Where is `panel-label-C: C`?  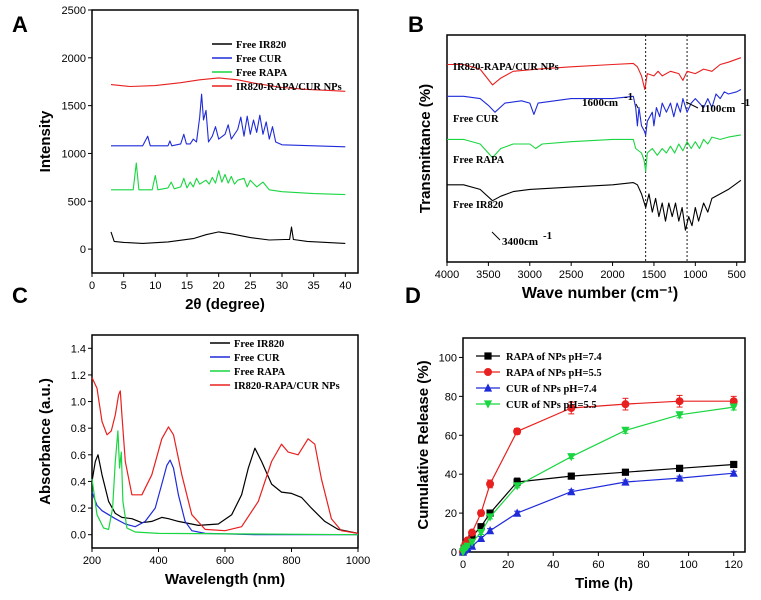 panel-label-C: C is located at coordinates (20, 295).